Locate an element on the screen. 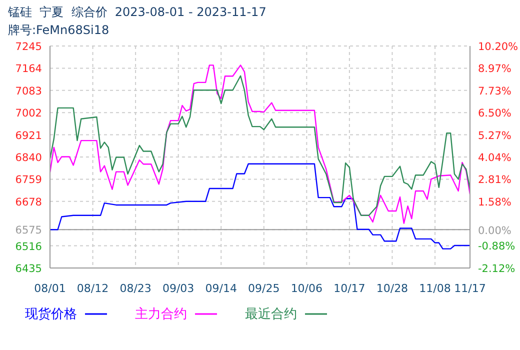  x-tick-label: 09/03 is located at coordinates (178, 288).